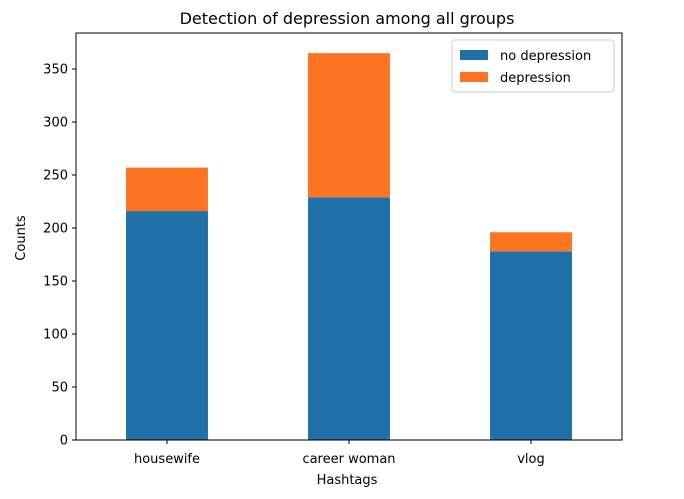  What do you see at coordinates (531, 459) in the screenshot?
I see `x-tick-label: vlog` at bounding box center [531, 459].